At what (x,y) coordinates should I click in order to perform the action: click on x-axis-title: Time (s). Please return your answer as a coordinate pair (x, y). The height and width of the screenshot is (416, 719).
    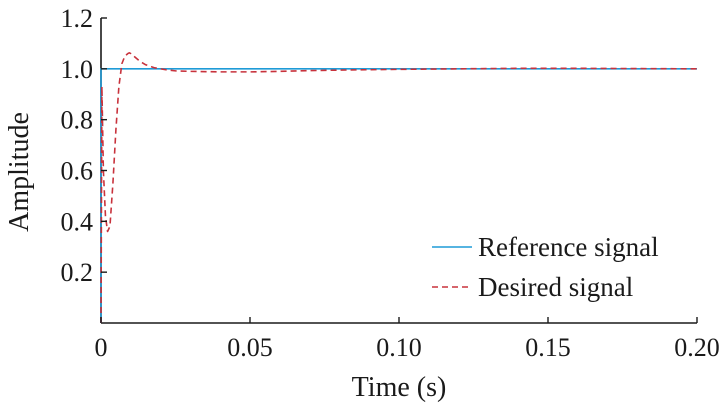
    Looking at the image, I should click on (399, 387).